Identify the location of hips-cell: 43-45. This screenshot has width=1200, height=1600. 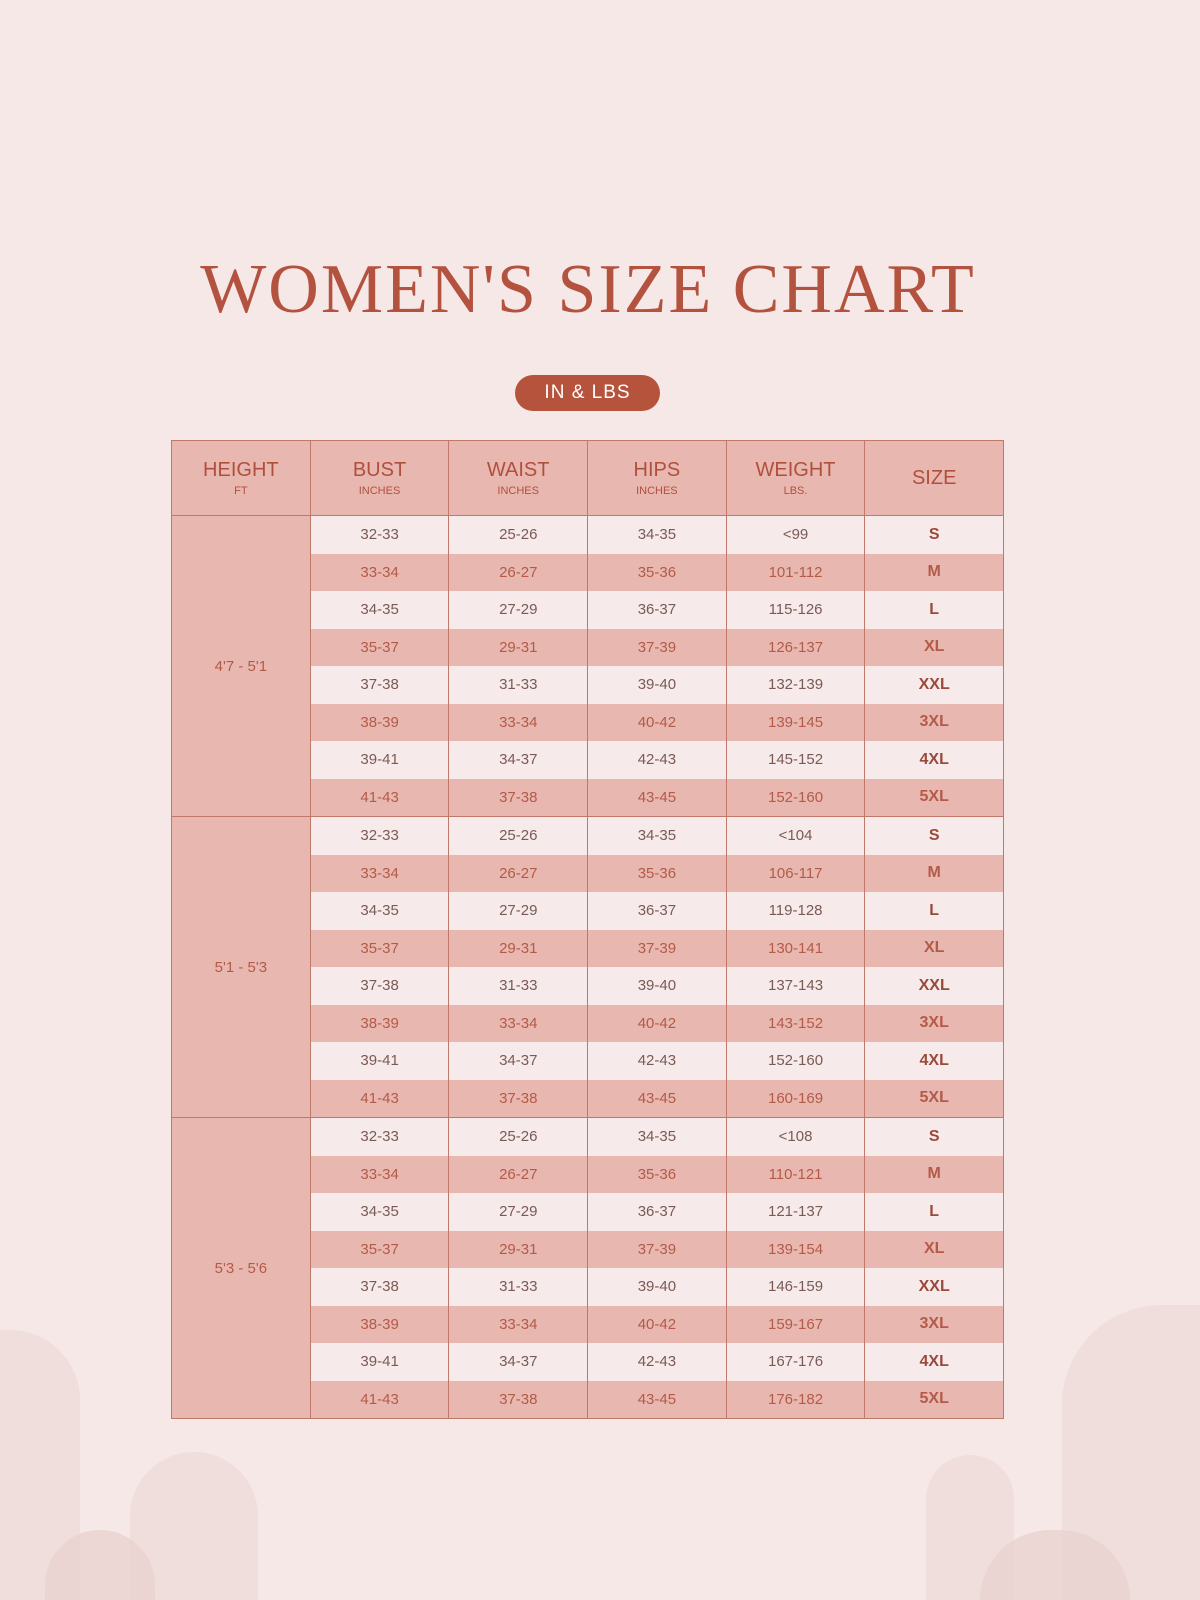
(657, 797).